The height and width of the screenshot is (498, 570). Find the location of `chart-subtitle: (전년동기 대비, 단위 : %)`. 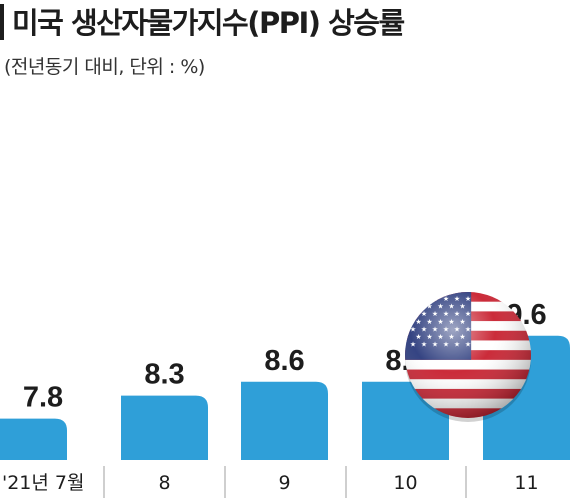

chart-subtitle: (전년동기 대비, 단위 : %) is located at coordinates (104, 67).